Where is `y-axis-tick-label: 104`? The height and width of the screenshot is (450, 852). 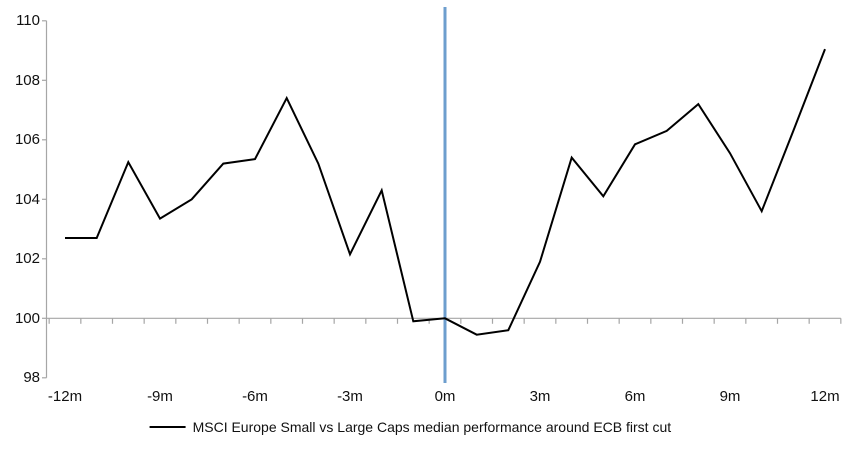
y-axis-tick-label: 104 is located at coordinates (27, 199).